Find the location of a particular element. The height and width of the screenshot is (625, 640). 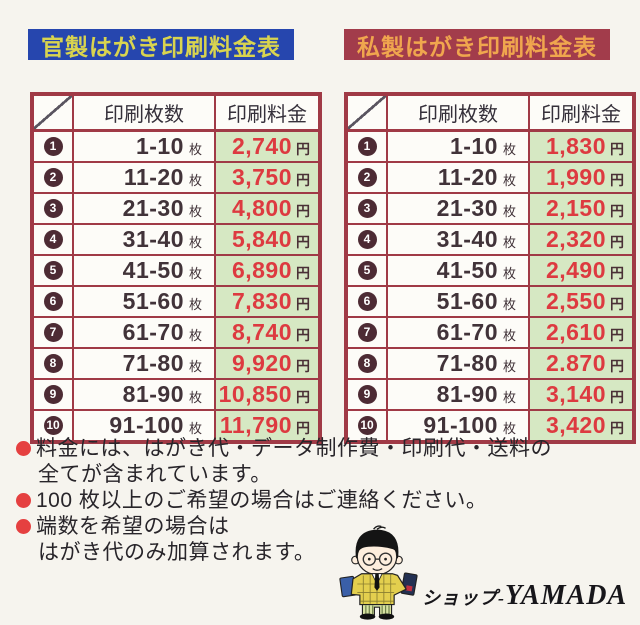

note-text: はがき代のみ加算されます。 is located at coordinates (177, 552).